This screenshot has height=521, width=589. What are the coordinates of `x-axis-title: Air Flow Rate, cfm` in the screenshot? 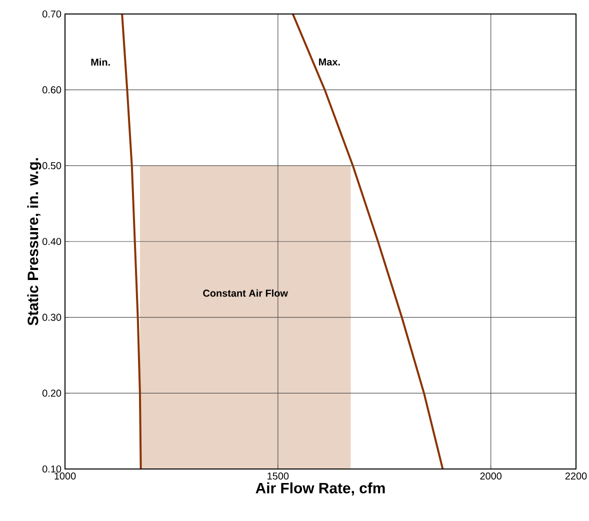 It's located at (320, 489).